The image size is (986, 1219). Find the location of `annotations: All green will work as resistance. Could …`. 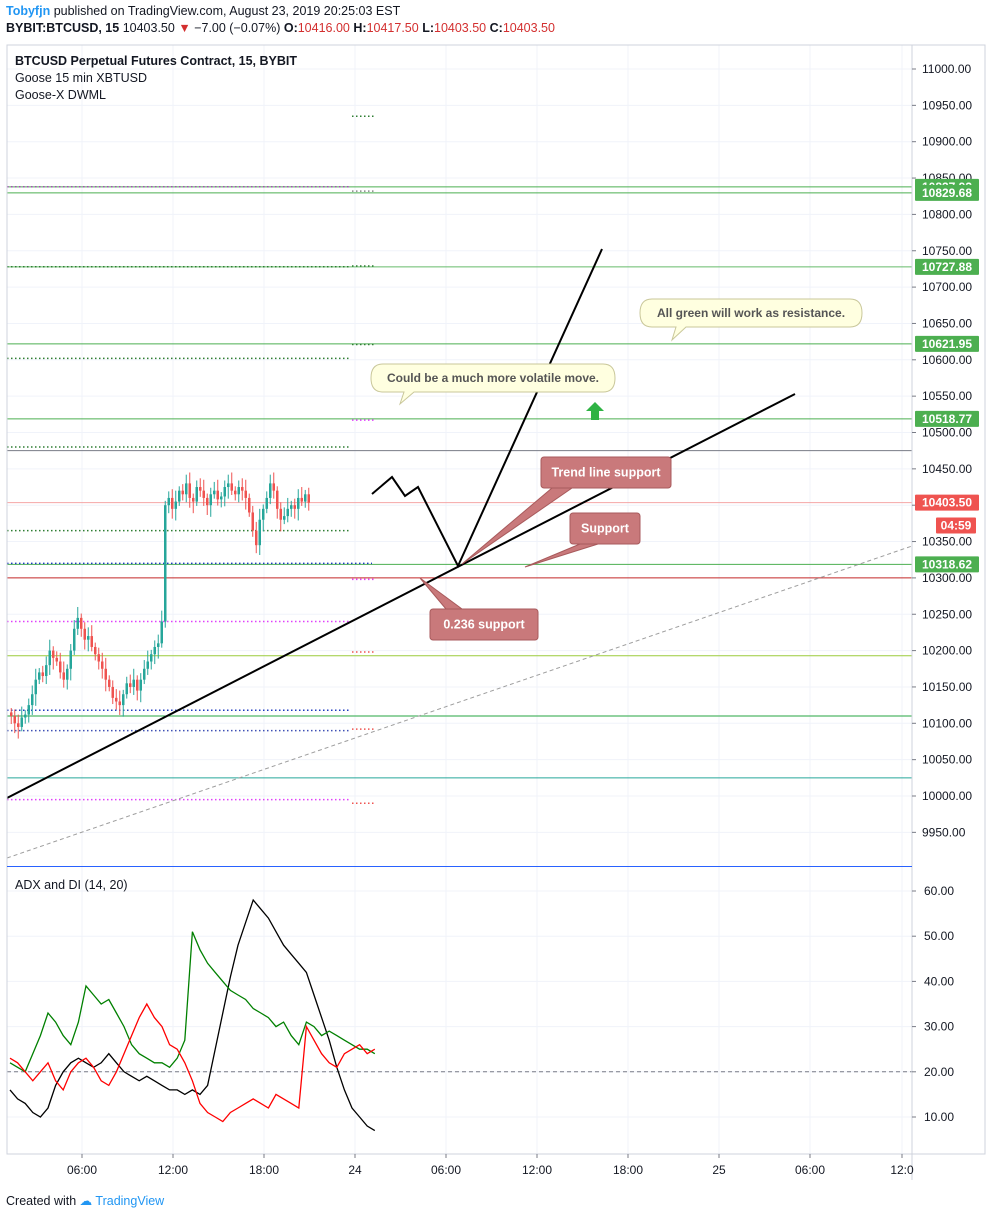

annotations: All green will work as resistance. Could … is located at coordinates (616, 469).